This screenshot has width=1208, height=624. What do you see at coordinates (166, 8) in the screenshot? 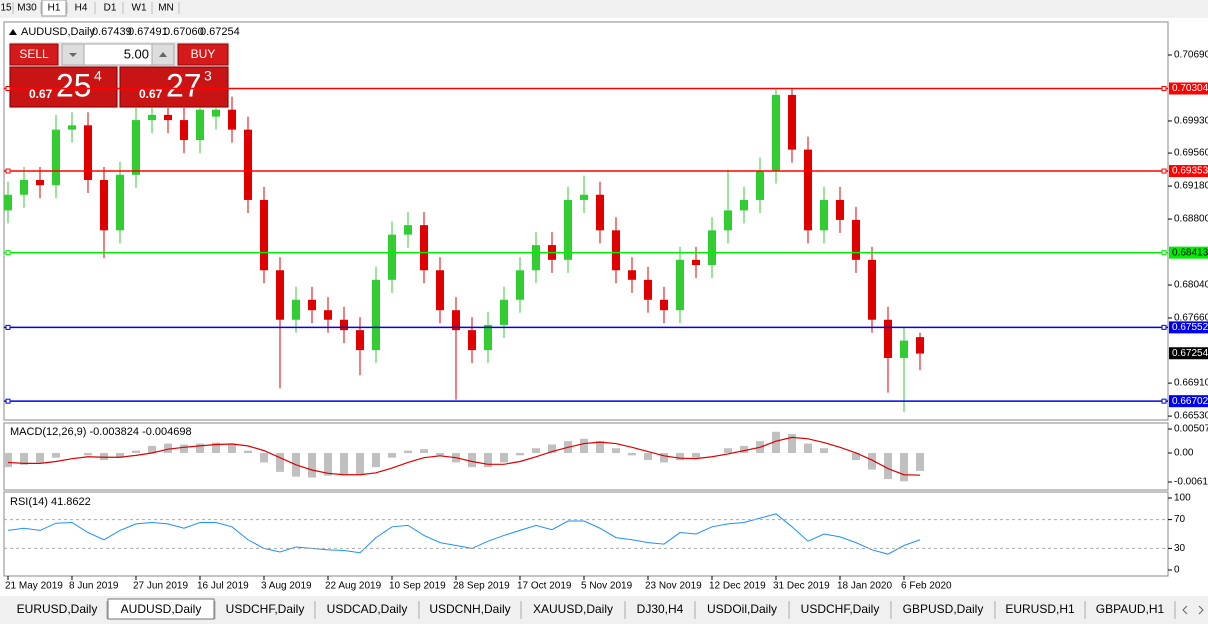
I see `timeframe-button: MN` at bounding box center [166, 8].